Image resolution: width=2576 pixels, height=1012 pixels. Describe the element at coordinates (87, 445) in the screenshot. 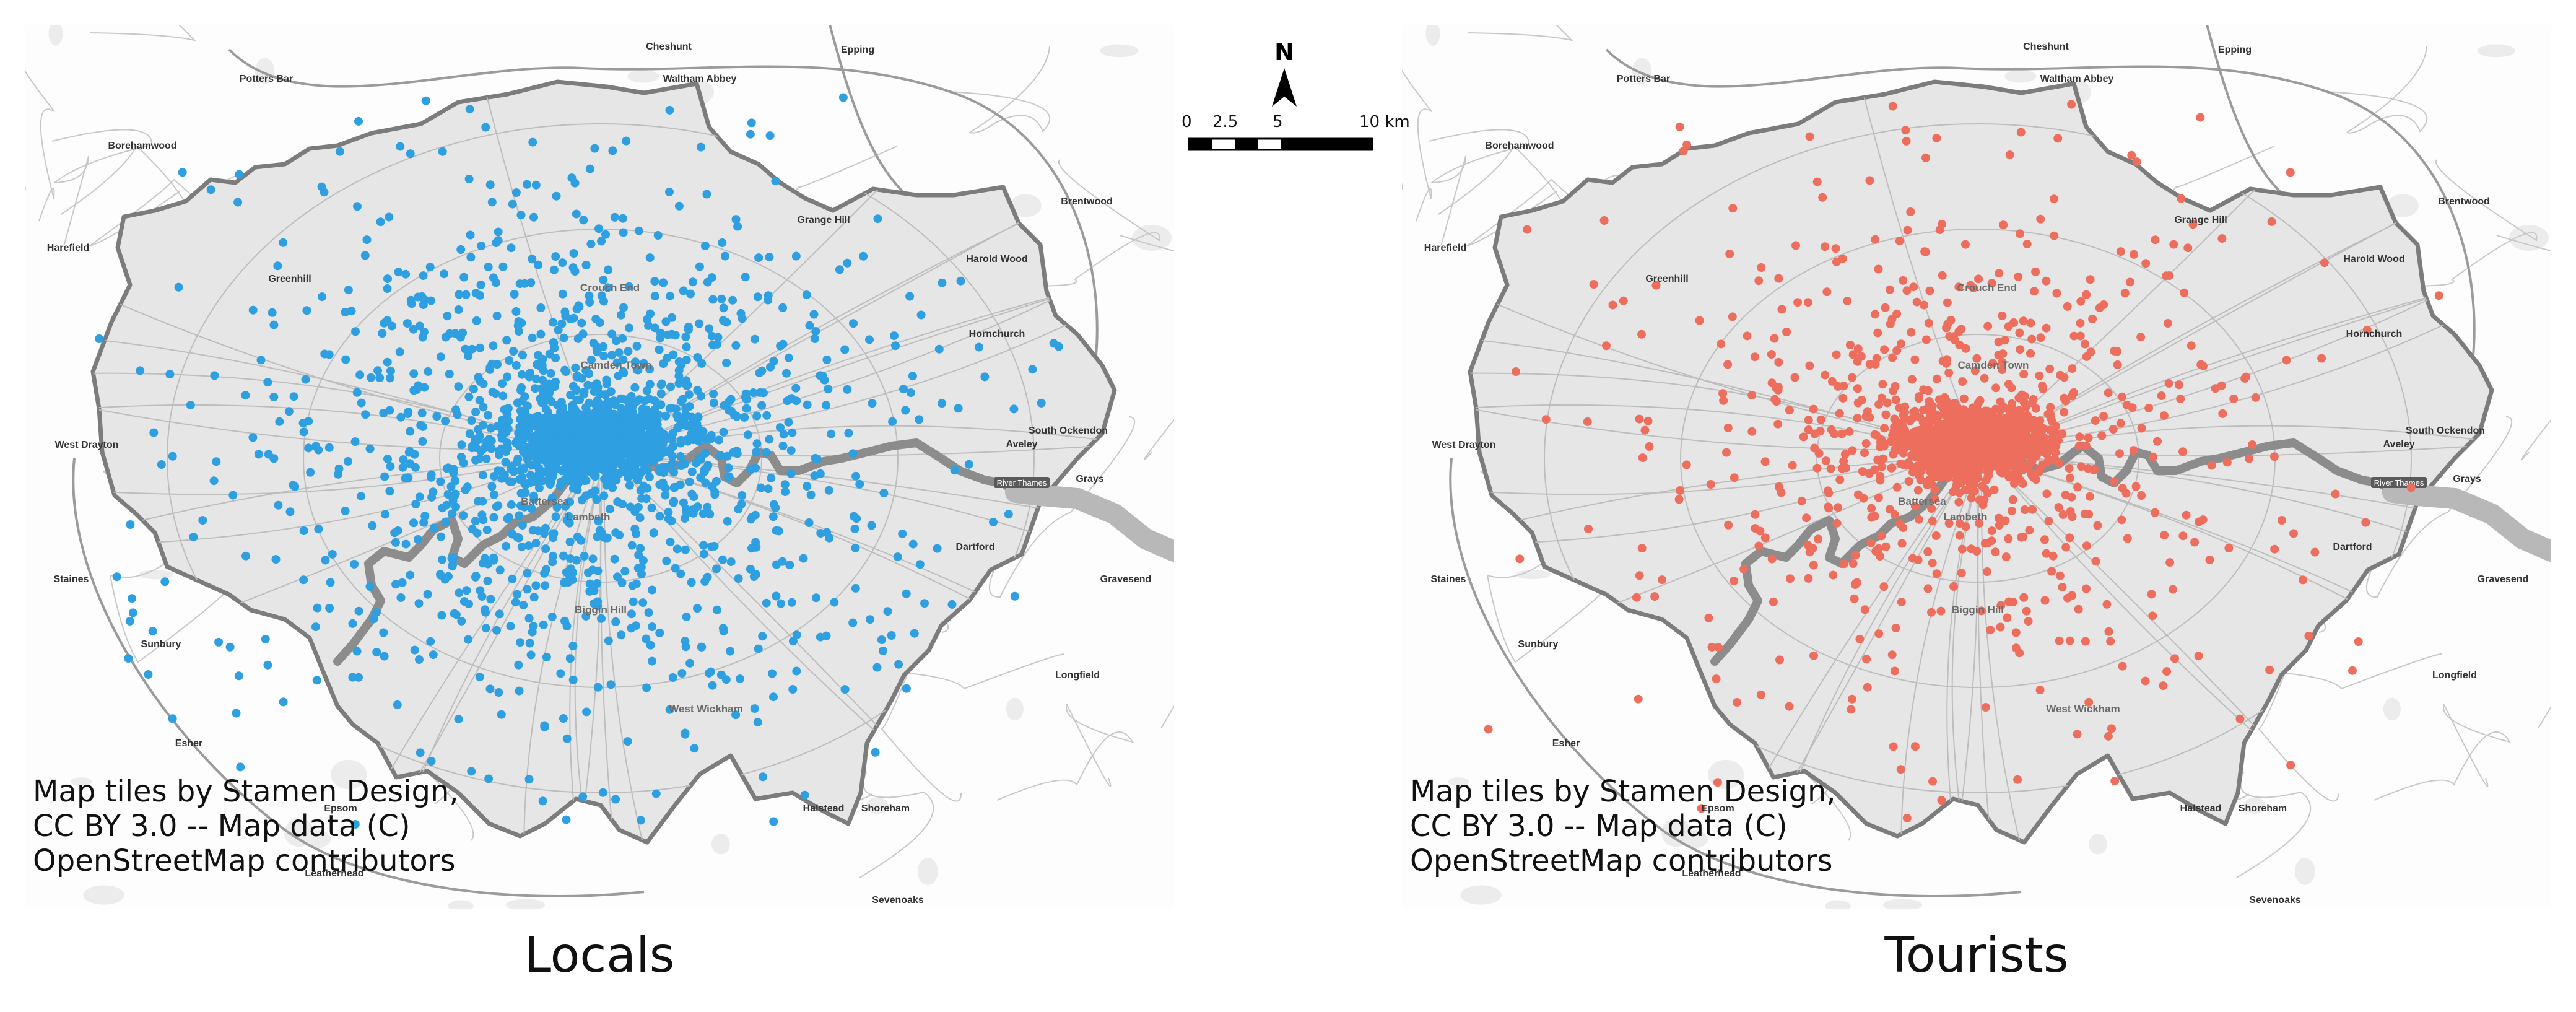

I see `place-label: West Drayton` at that location.